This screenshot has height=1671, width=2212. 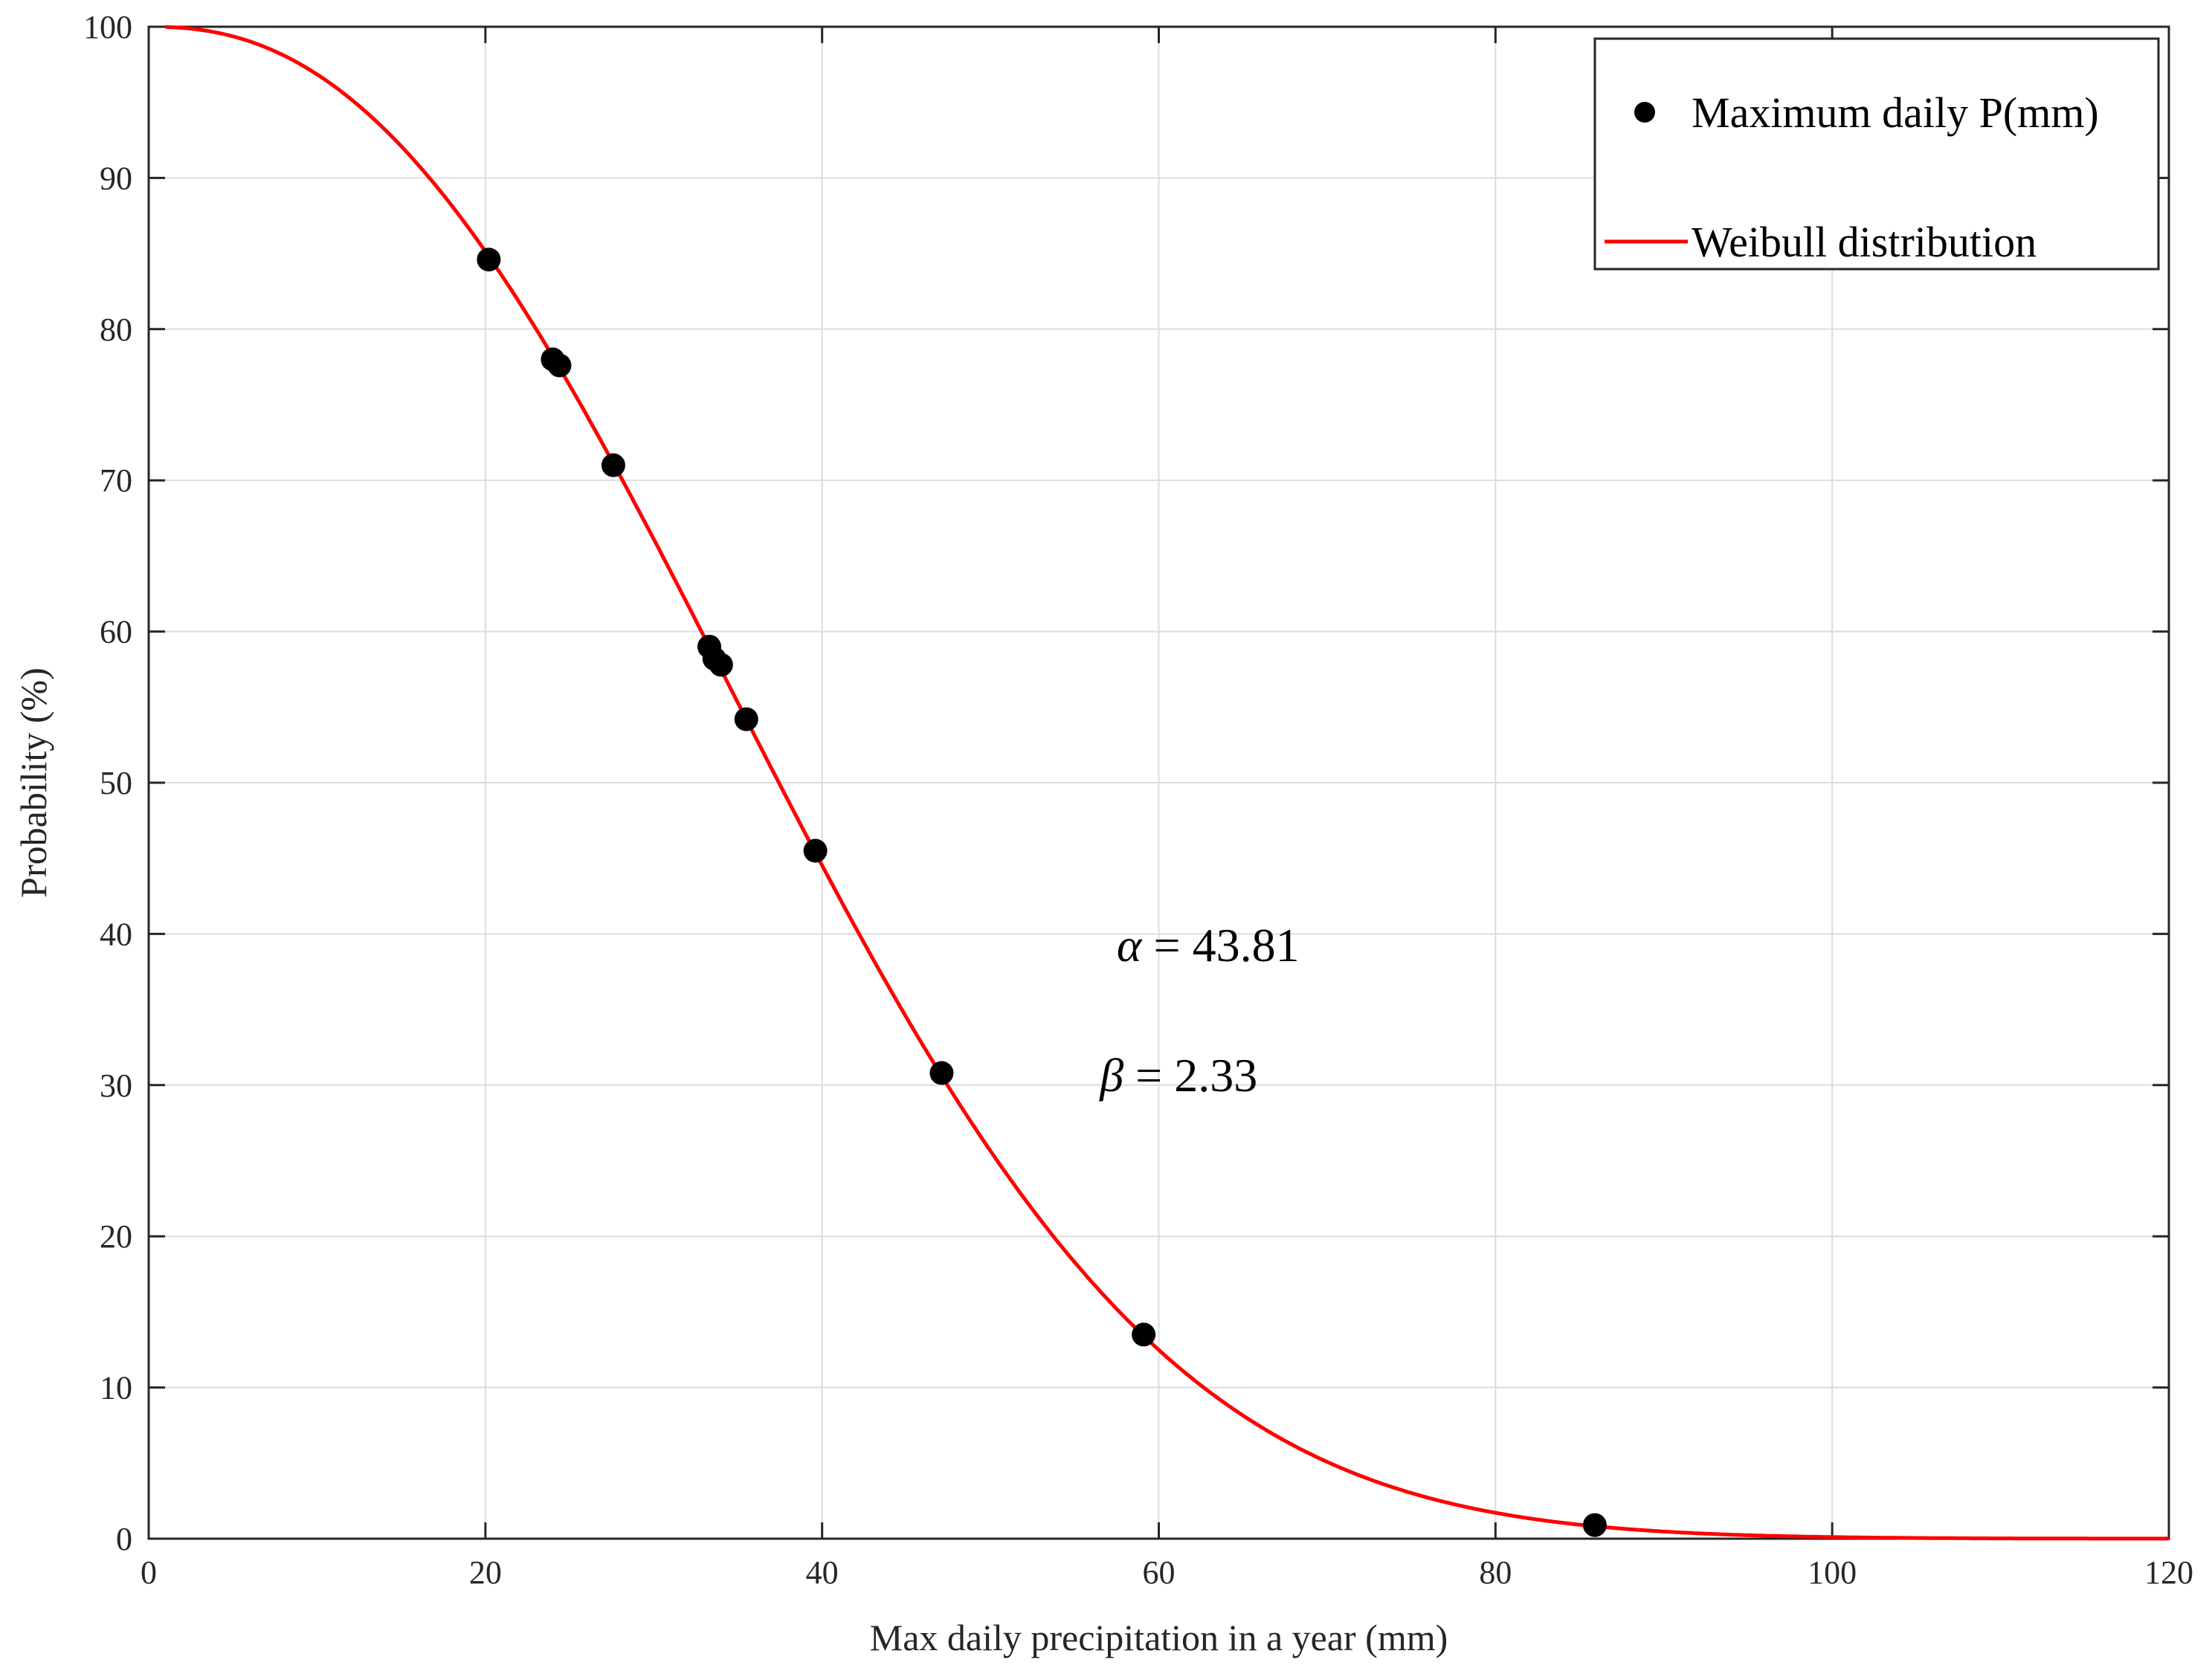 I want to click on annotation-value: = 43.81, so click(x=1220, y=945).